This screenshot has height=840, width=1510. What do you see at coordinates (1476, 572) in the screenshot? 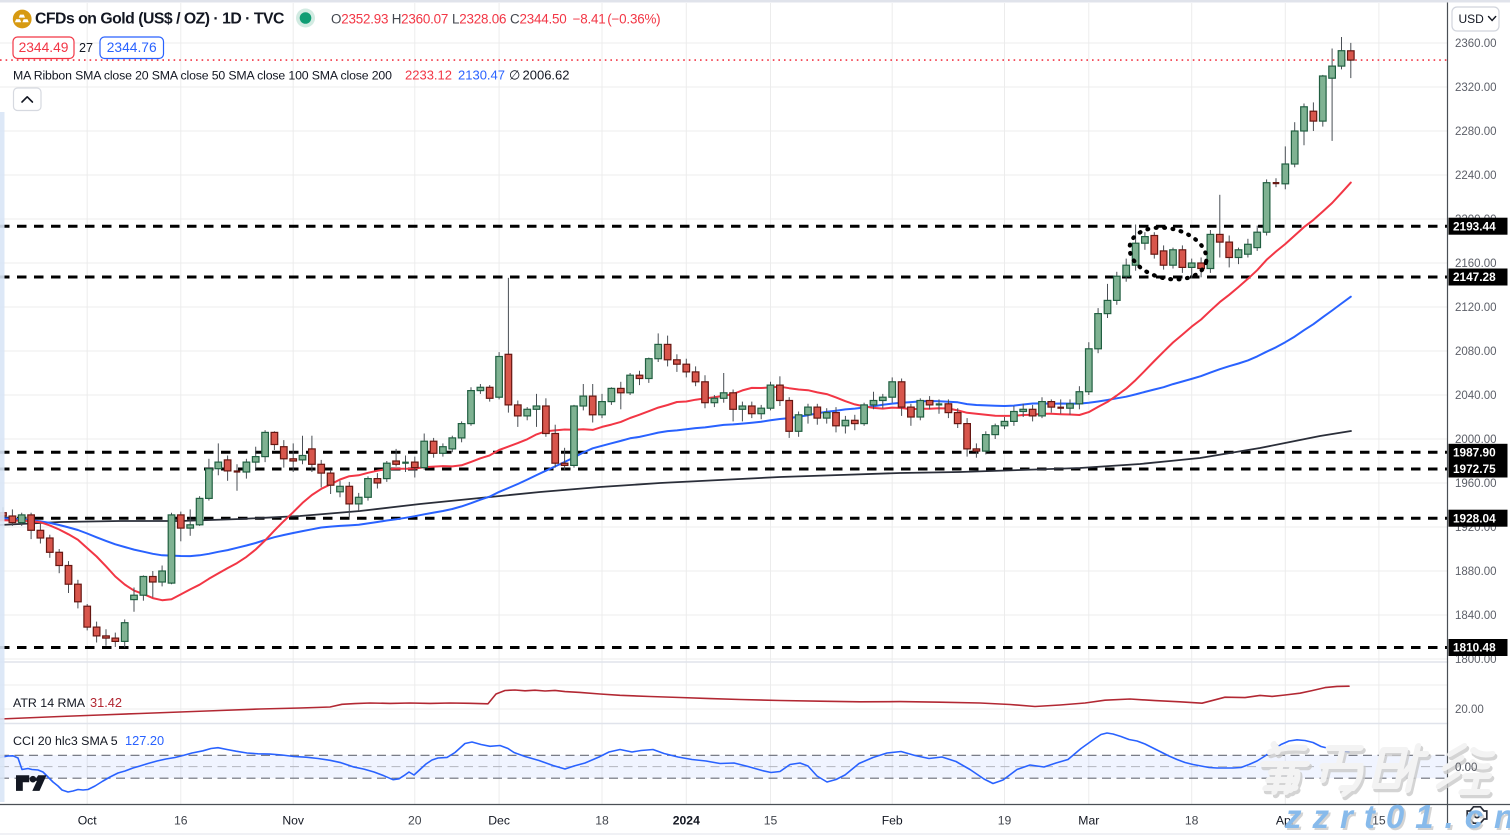
I see `svg-text: 1880.00` at bounding box center [1476, 572].